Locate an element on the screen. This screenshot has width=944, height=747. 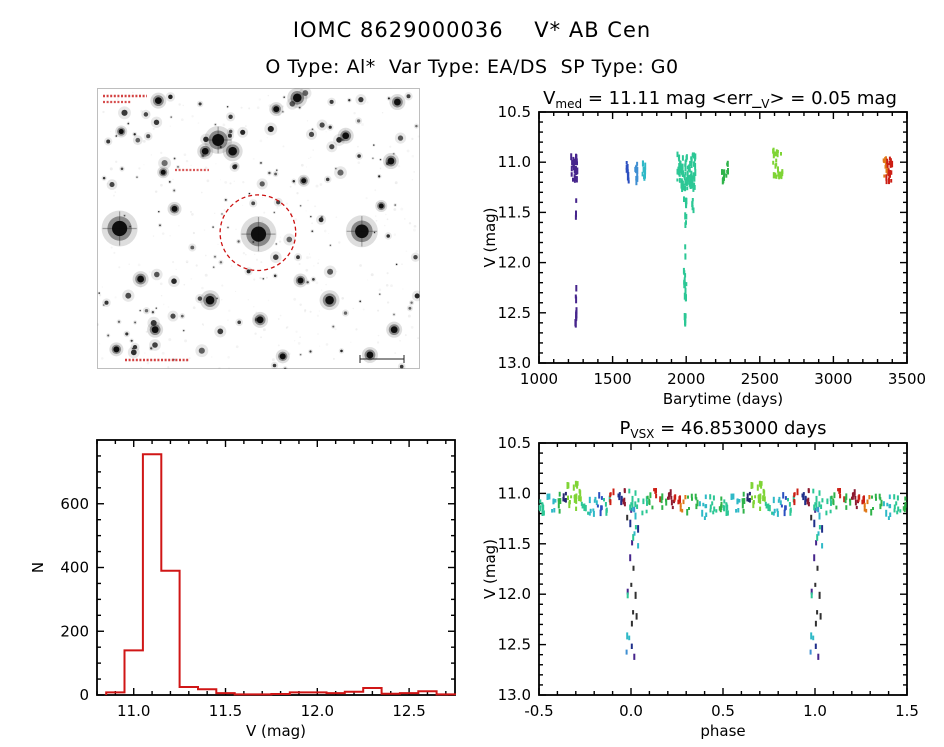
svg-text: 200 is located at coordinates (74, 631).